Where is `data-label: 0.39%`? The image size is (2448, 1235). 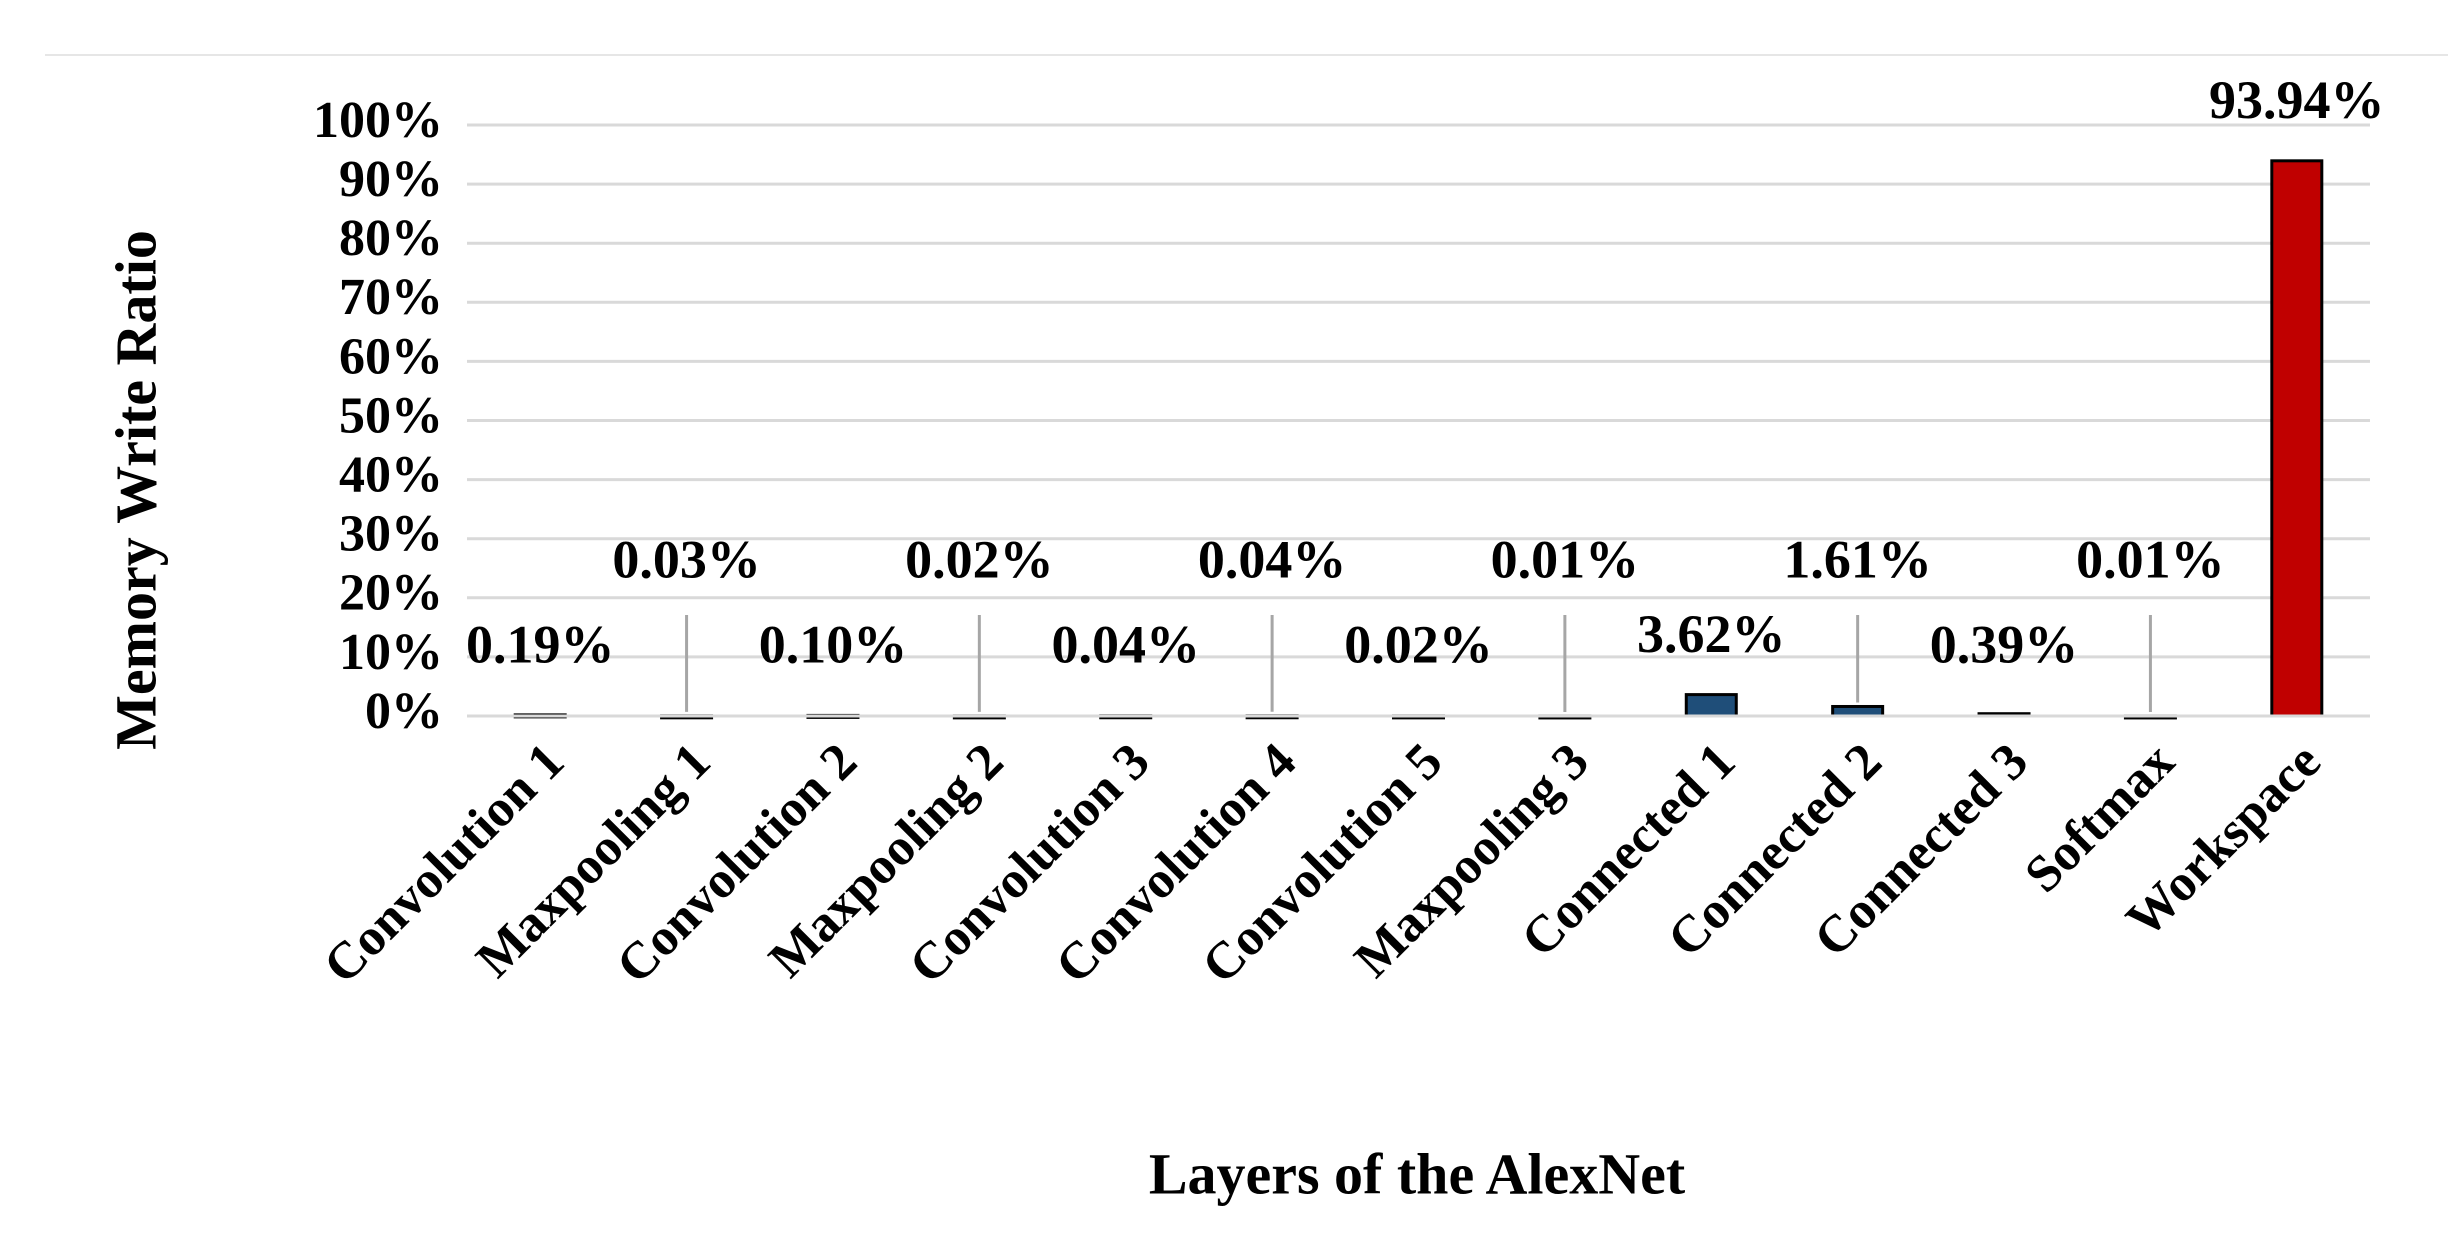 data-label: 0.39% is located at coordinates (2004, 644).